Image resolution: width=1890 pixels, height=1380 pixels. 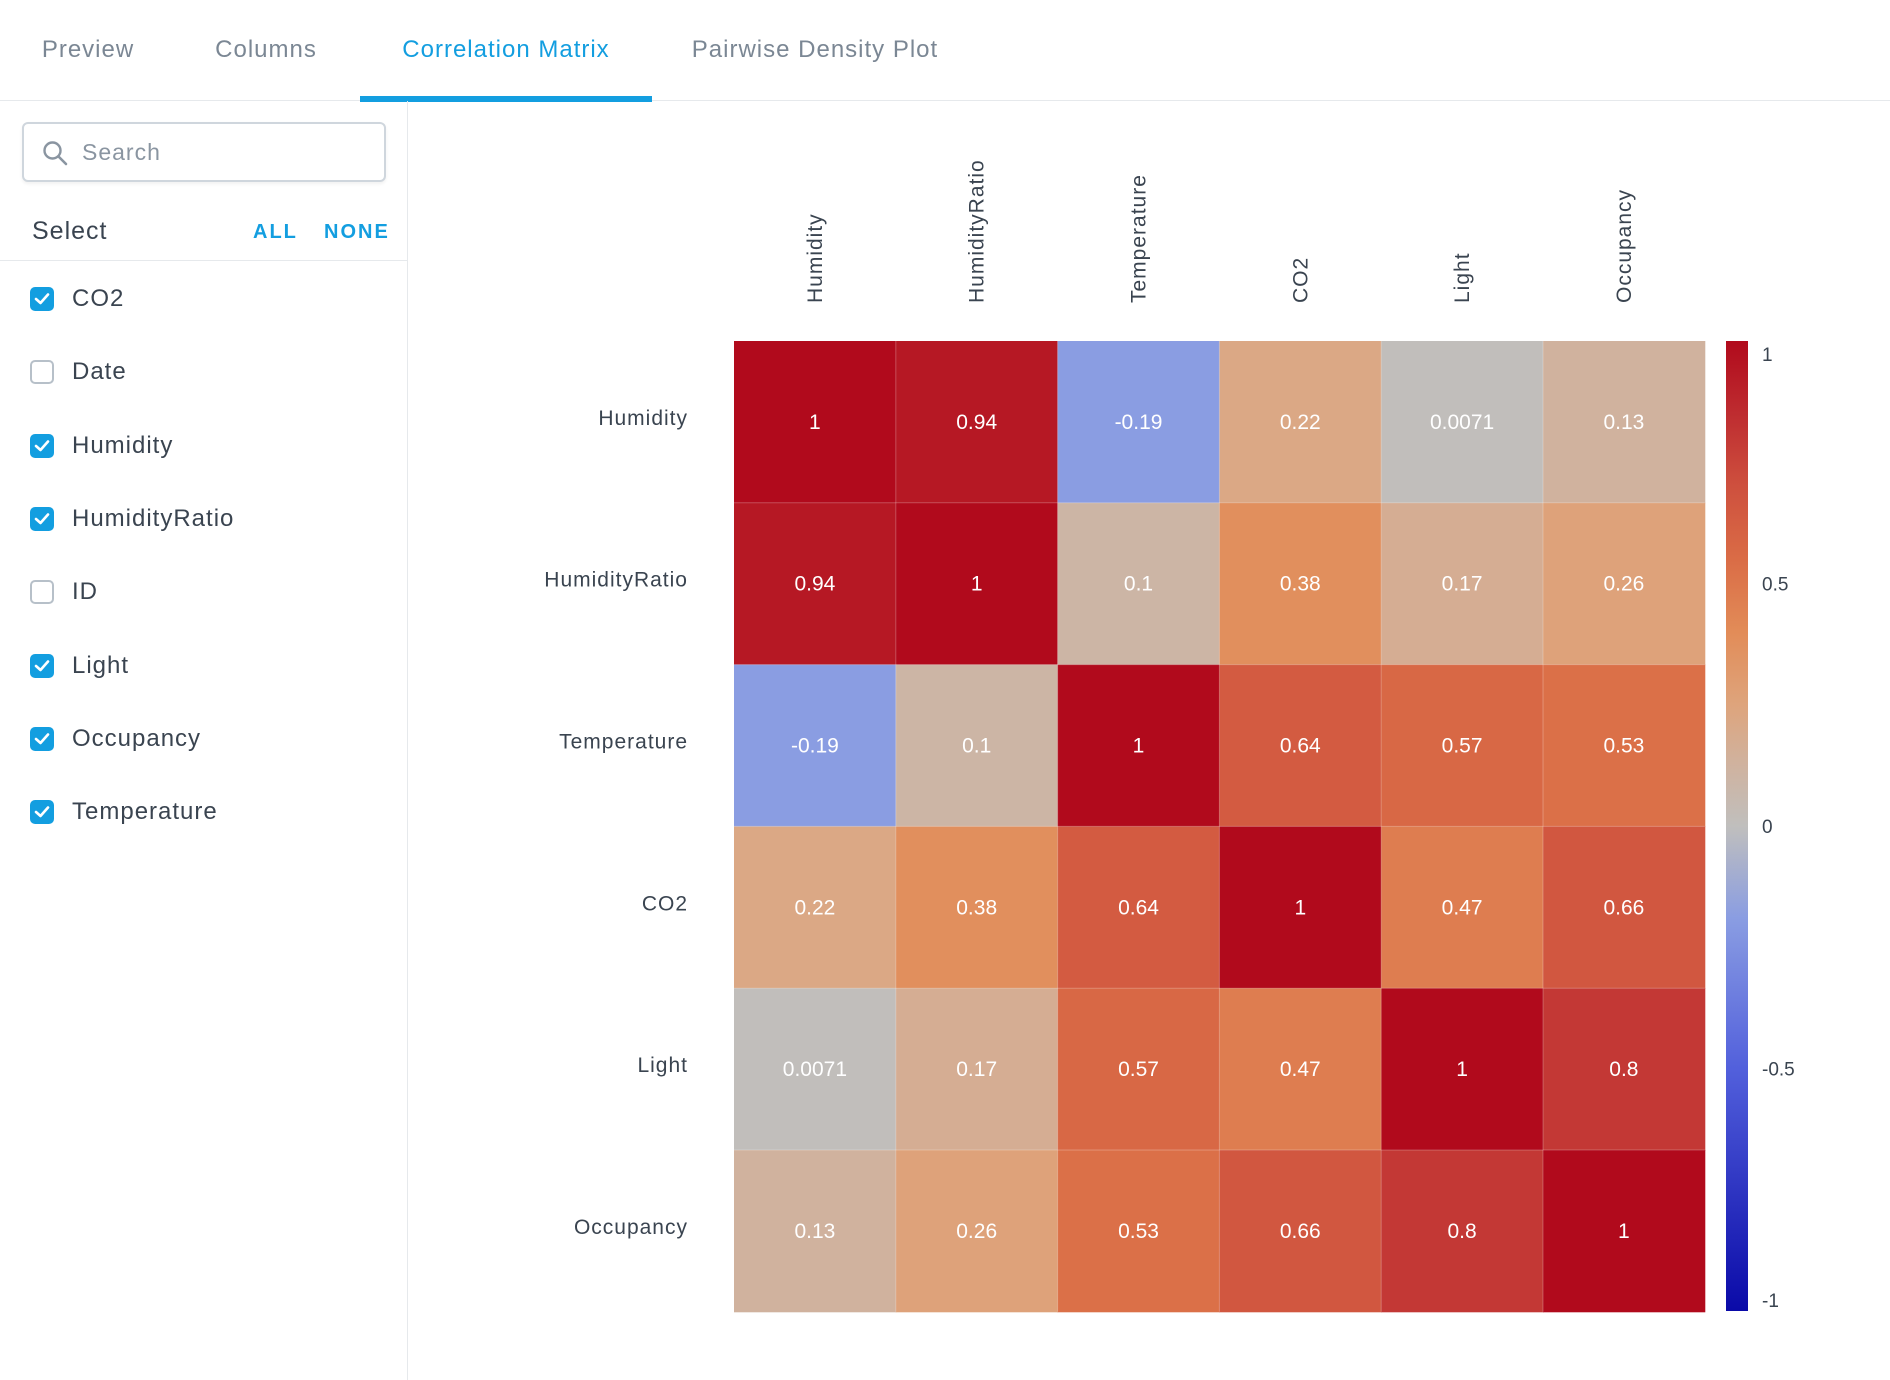 I want to click on colorbar, so click(x=1737, y=826).